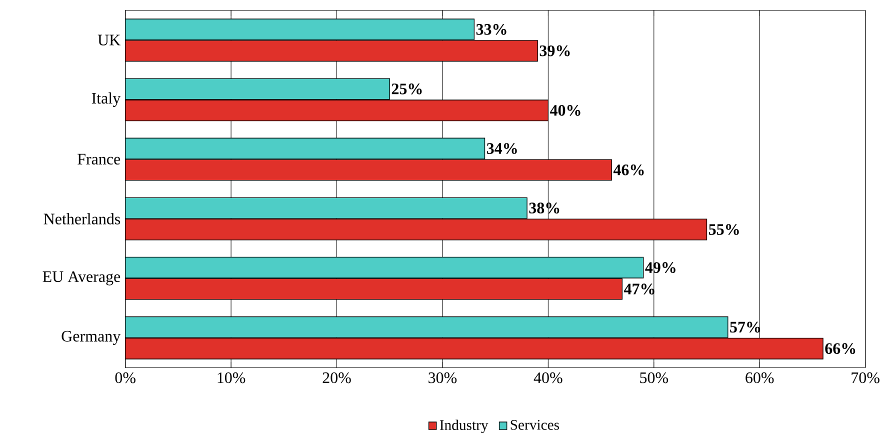  Describe the element at coordinates (654, 378) in the screenshot. I see `x-tick-label: 50%` at that location.